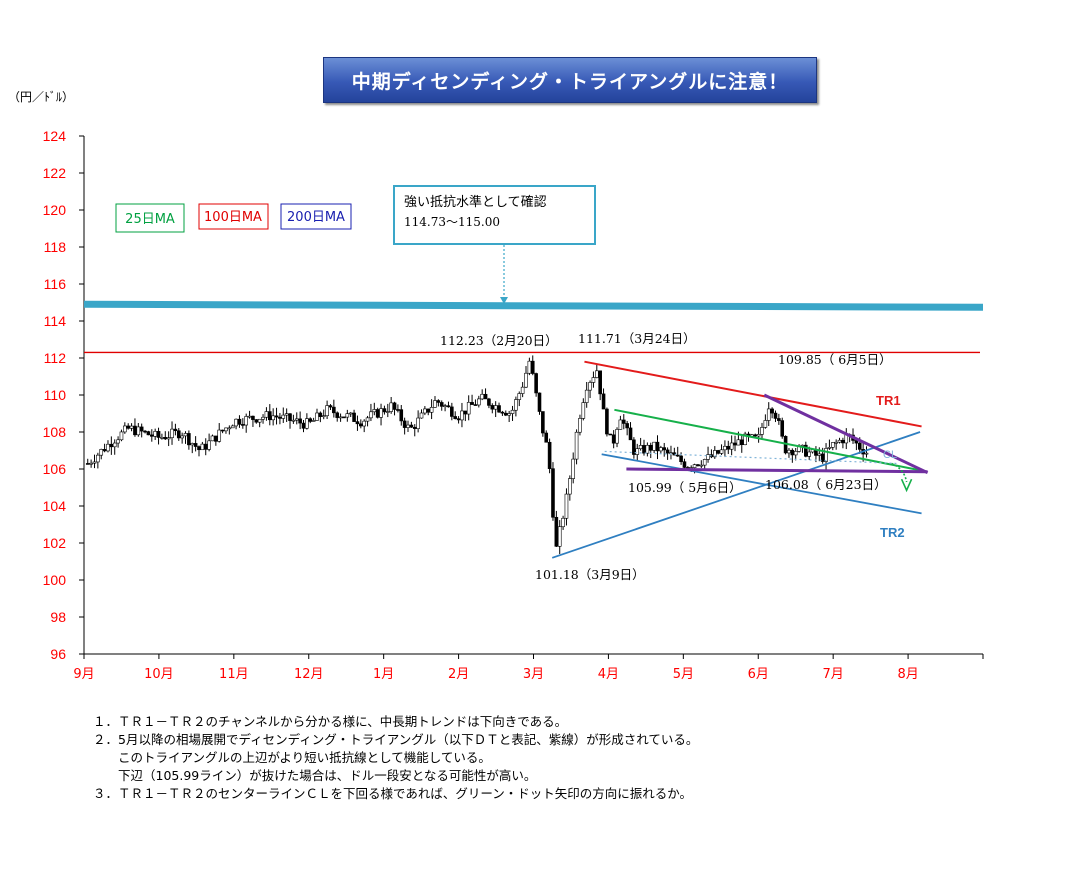 The image size is (1078, 887). I want to click on x-tick-label: 8月, so click(907, 674).